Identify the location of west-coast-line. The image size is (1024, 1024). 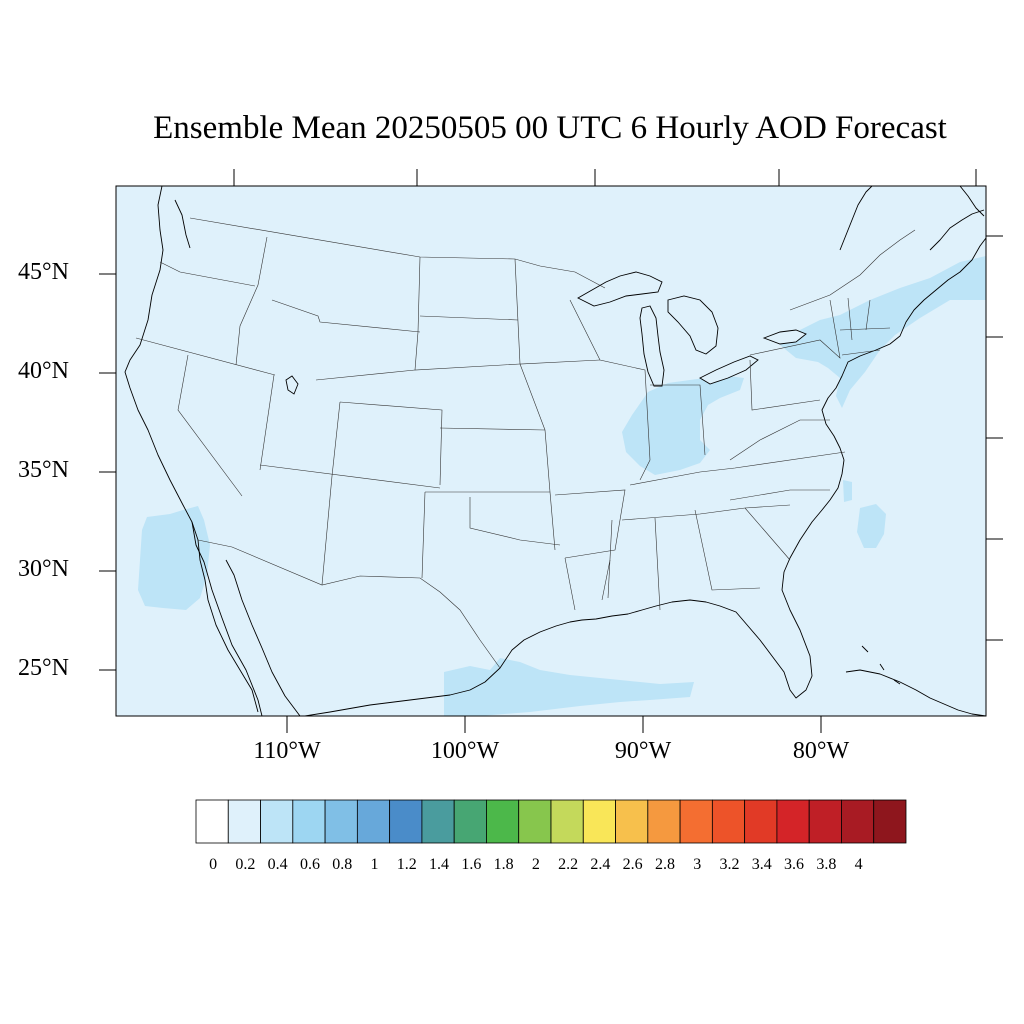
(191, 449).